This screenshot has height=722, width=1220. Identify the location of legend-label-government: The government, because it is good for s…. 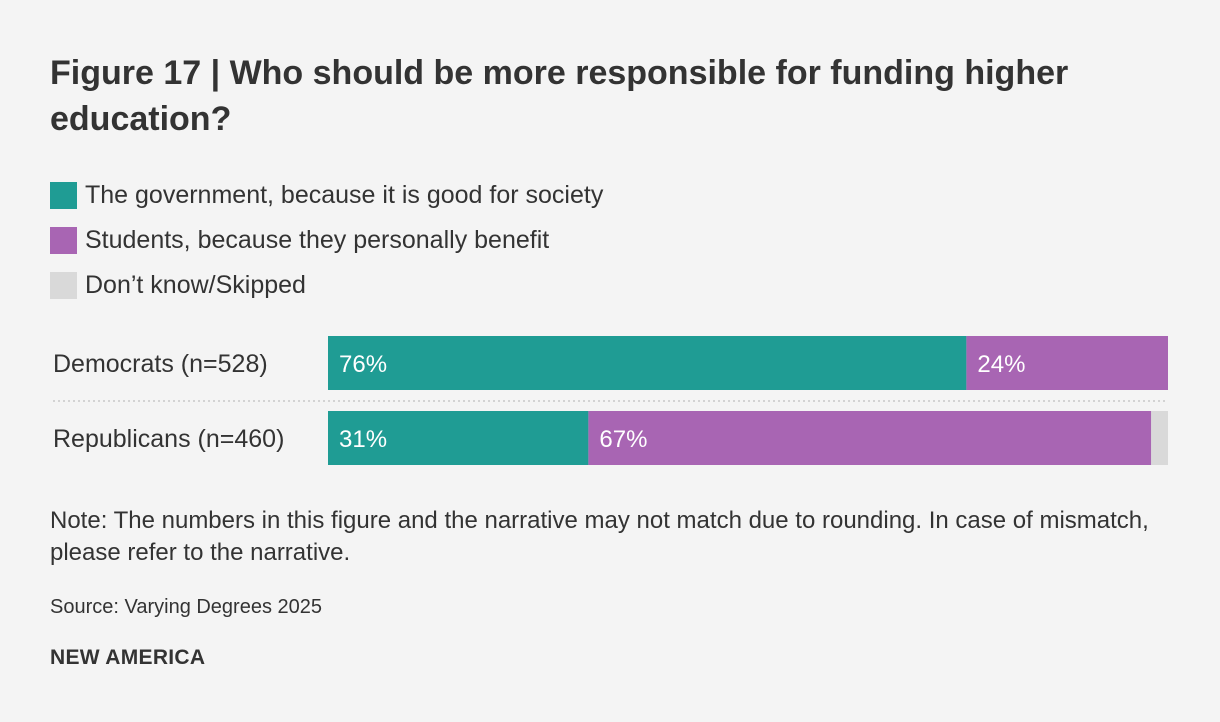
(344, 194).